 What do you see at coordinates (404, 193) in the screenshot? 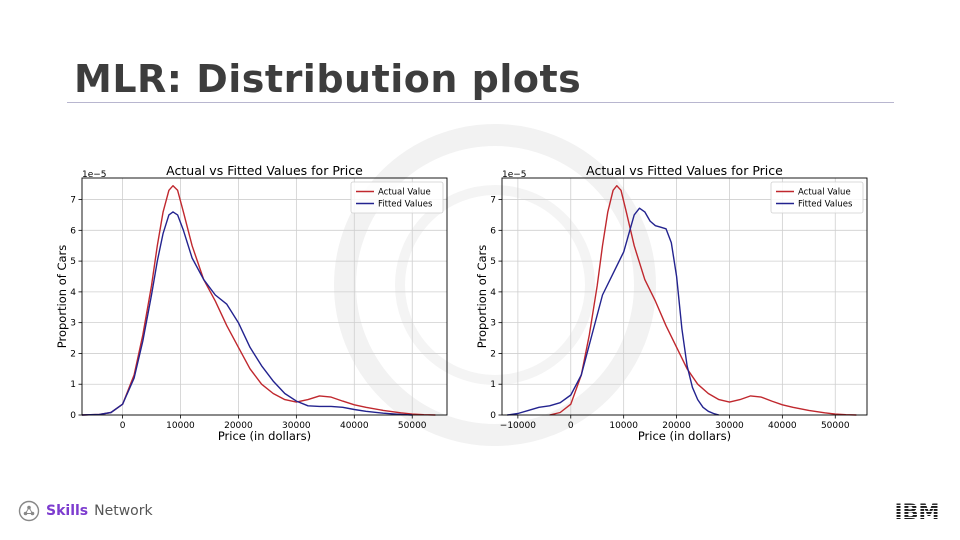
I see `chart-left-legend-label-actual: Actual Value` at bounding box center [404, 193].